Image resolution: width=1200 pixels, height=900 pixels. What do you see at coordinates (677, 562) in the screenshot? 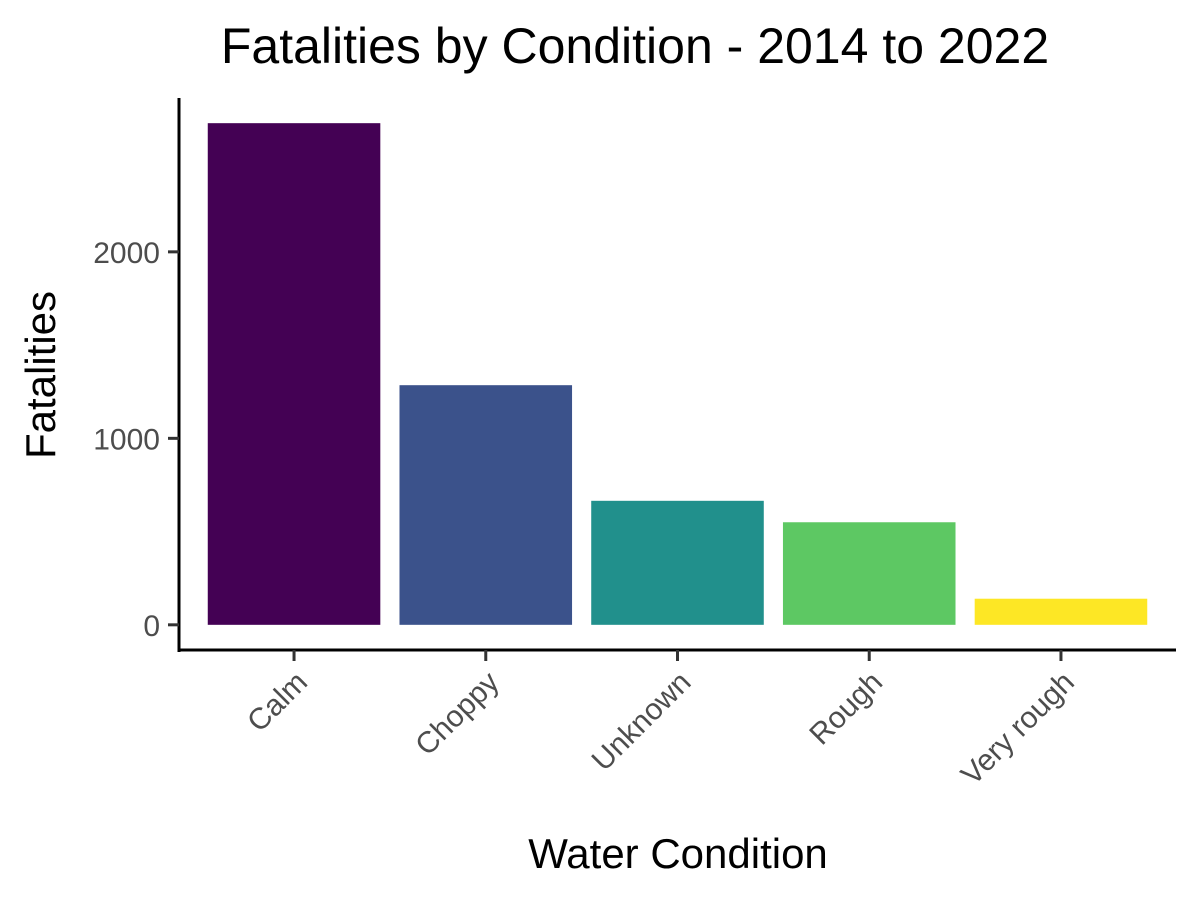
I see `bar-unknown` at bounding box center [677, 562].